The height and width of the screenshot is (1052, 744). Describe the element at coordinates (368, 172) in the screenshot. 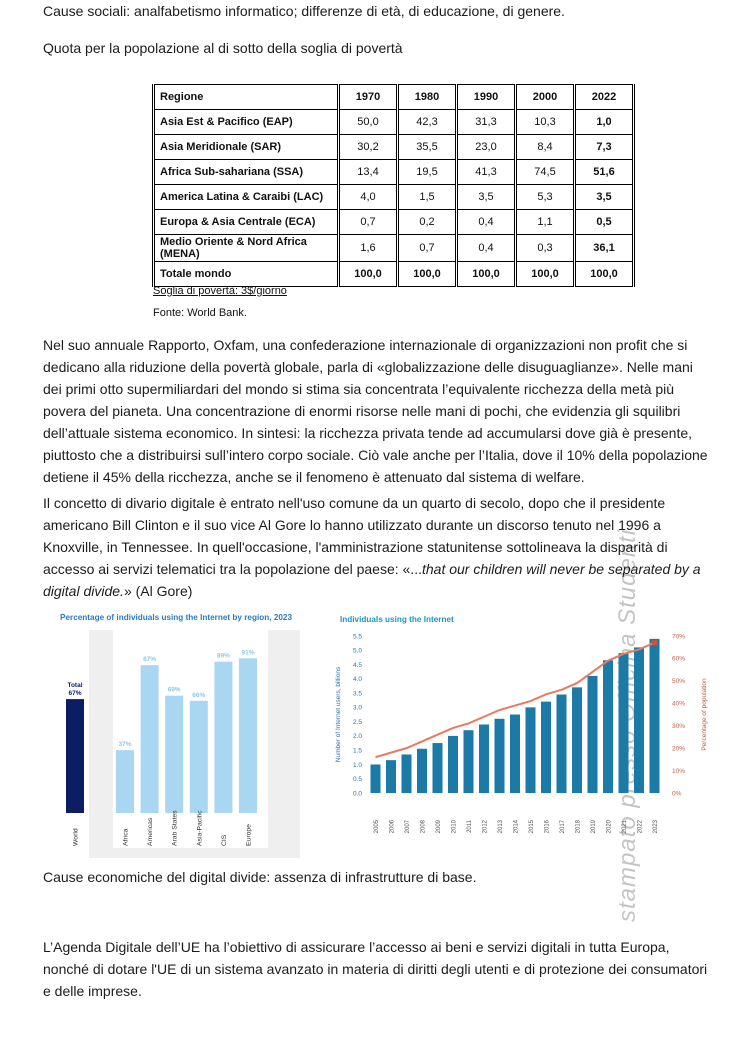

I see `value-cell: 13,4` at that location.